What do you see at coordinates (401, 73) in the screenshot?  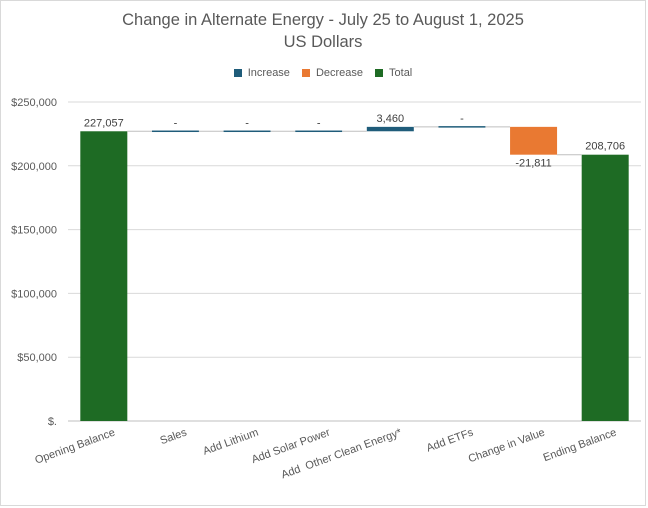 I see `legend-label-total: Total` at bounding box center [401, 73].